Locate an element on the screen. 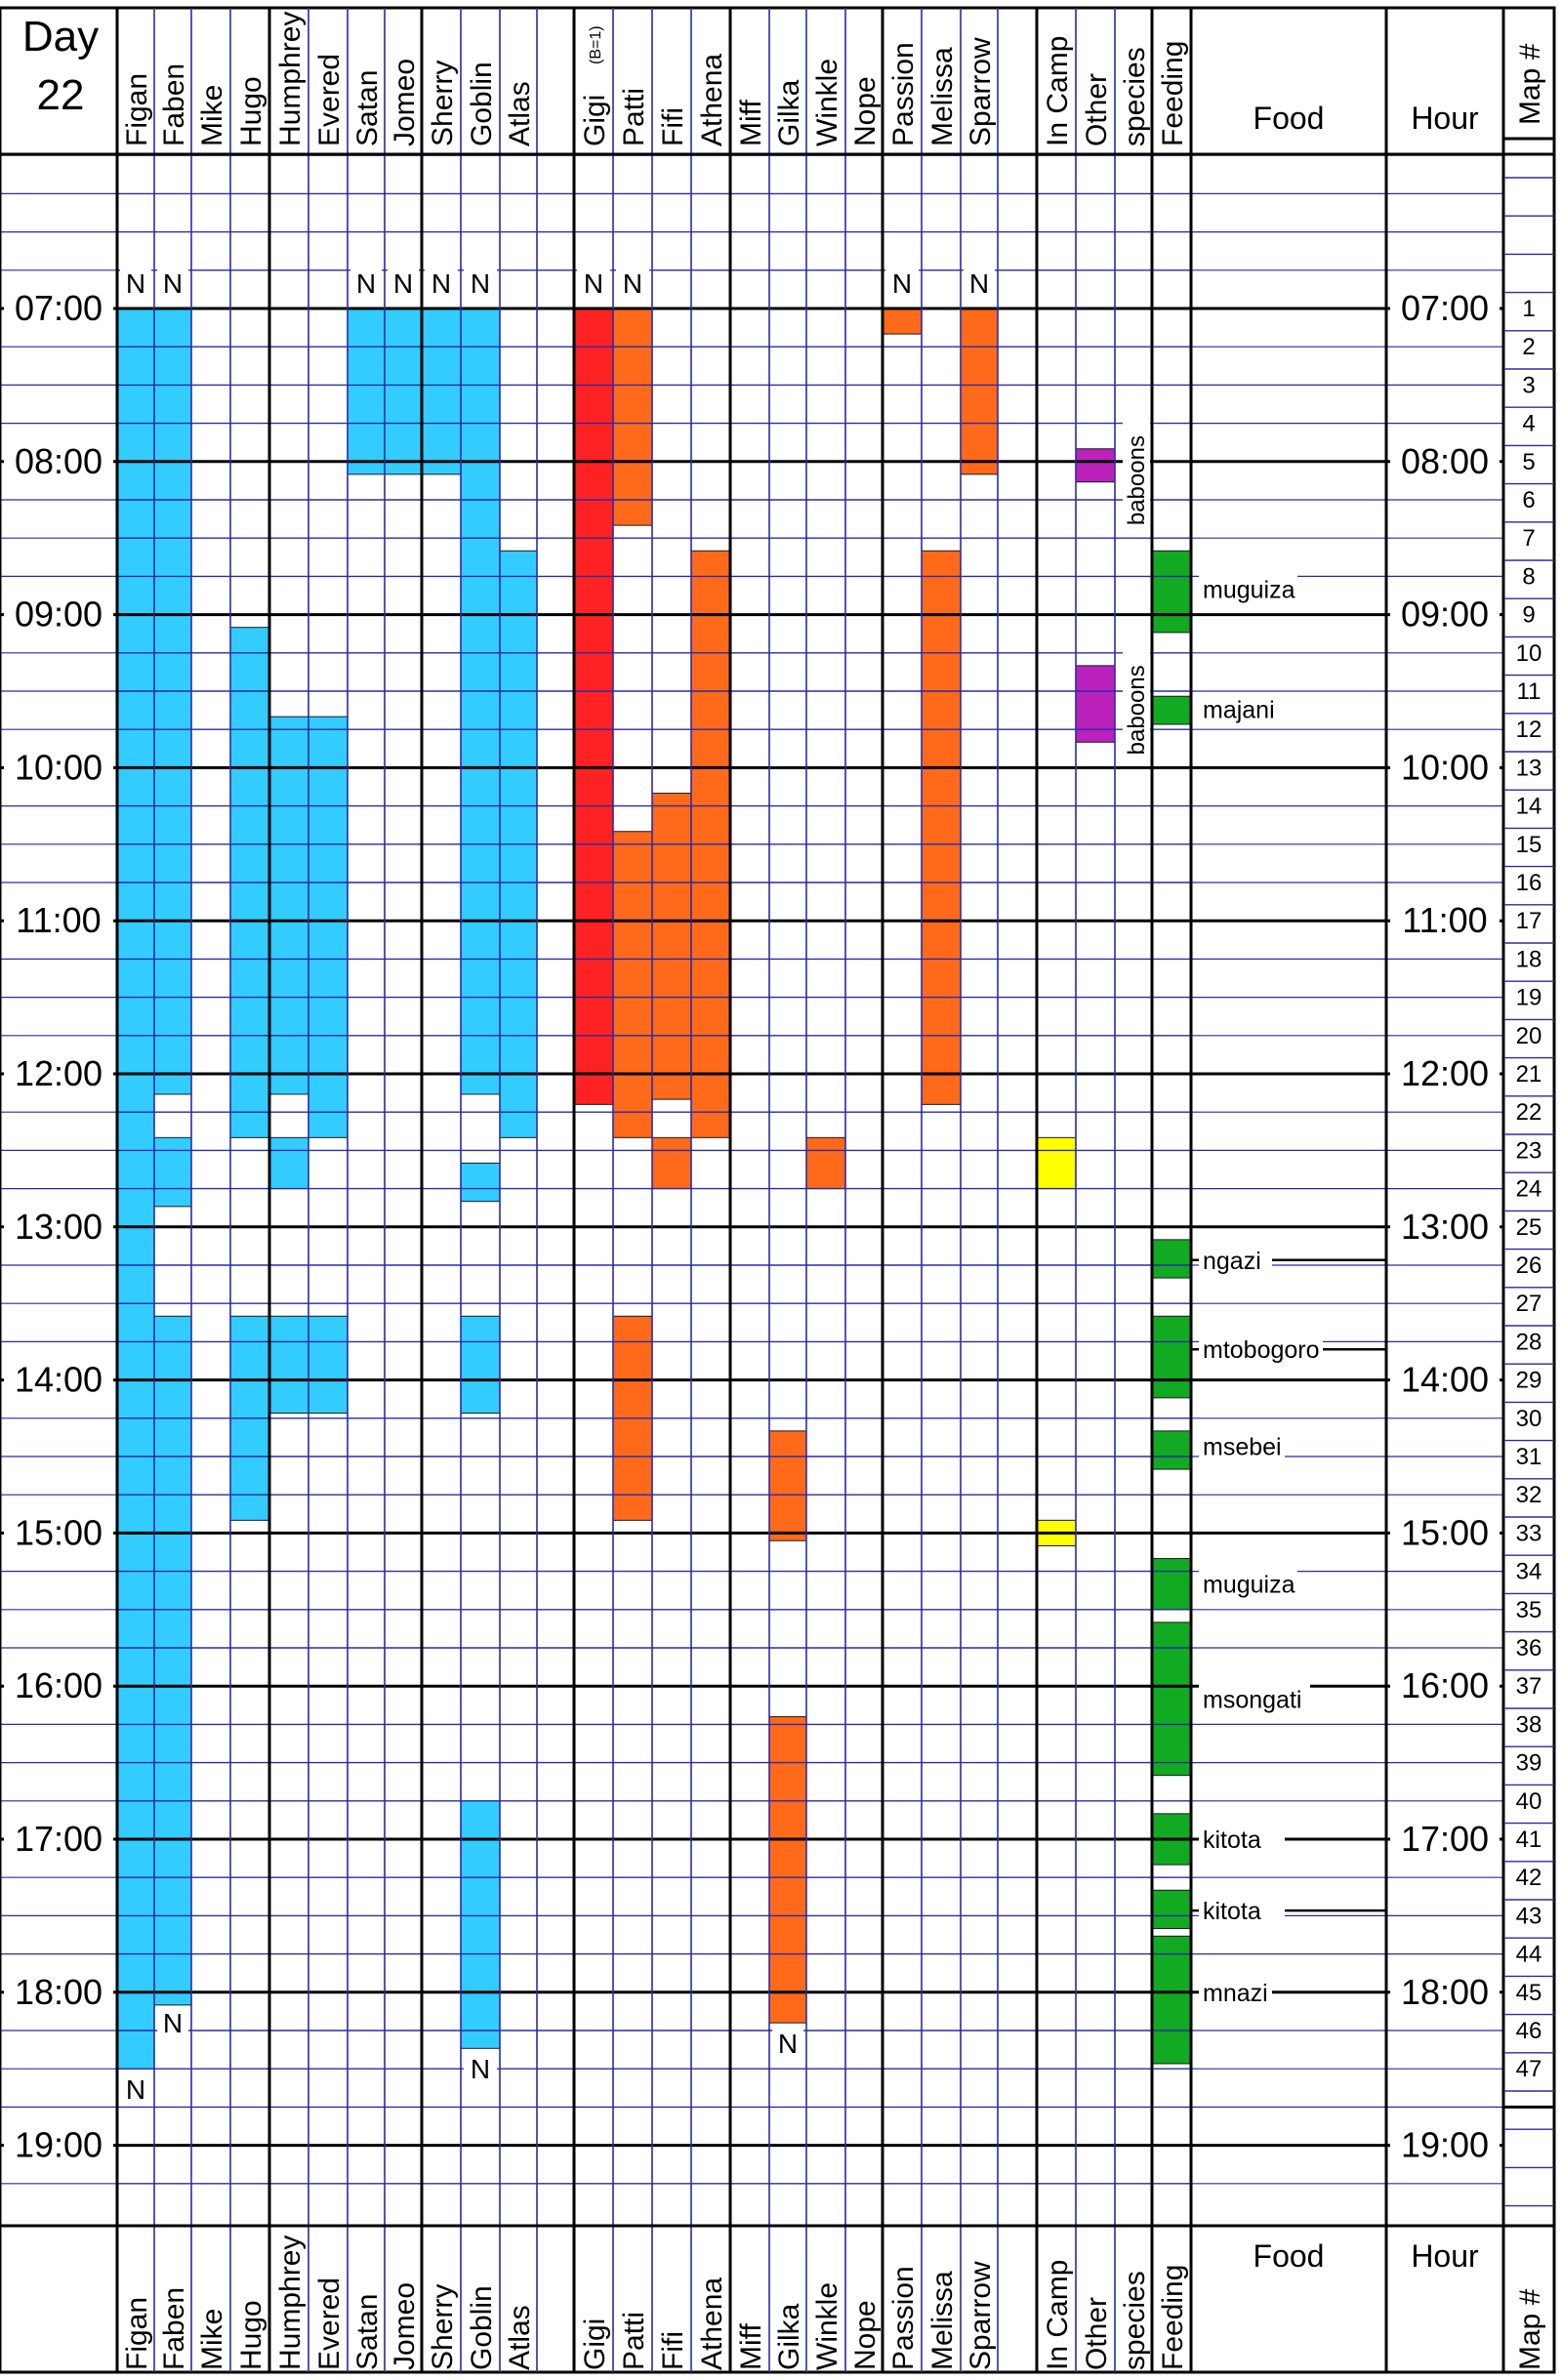  nest-mark-sherry: N is located at coordinates (441, 283).